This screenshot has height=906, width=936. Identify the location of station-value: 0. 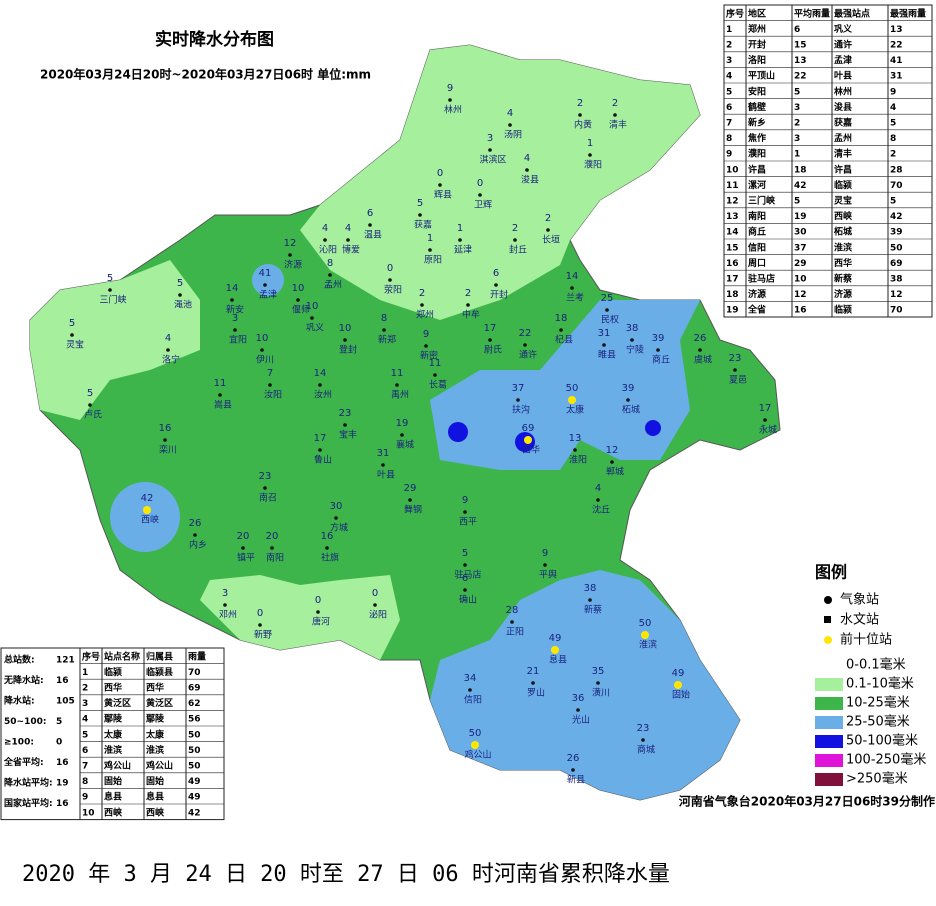
(260, 613).